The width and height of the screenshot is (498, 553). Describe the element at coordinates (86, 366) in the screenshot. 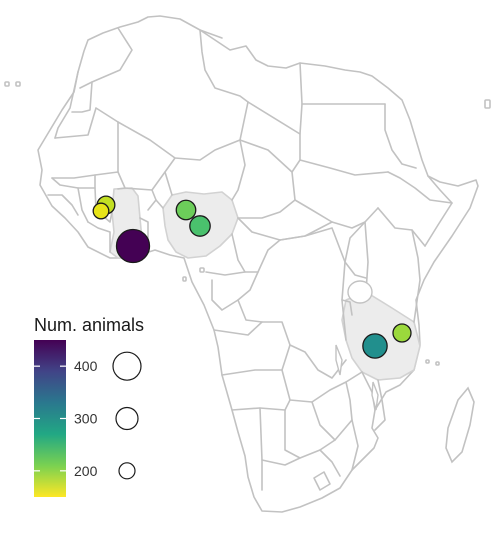

I see `legend-tick-label-400: 400` at that location.